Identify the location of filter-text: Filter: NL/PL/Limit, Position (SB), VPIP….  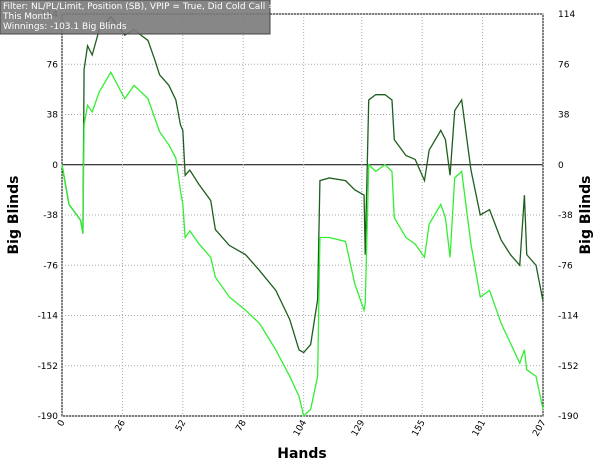
(150, 7).